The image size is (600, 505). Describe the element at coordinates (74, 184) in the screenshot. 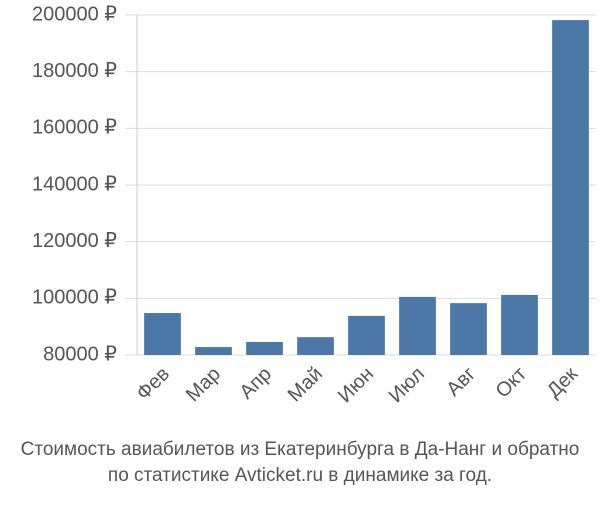

I see `y-tick-label: 140000 ₽` at that location.